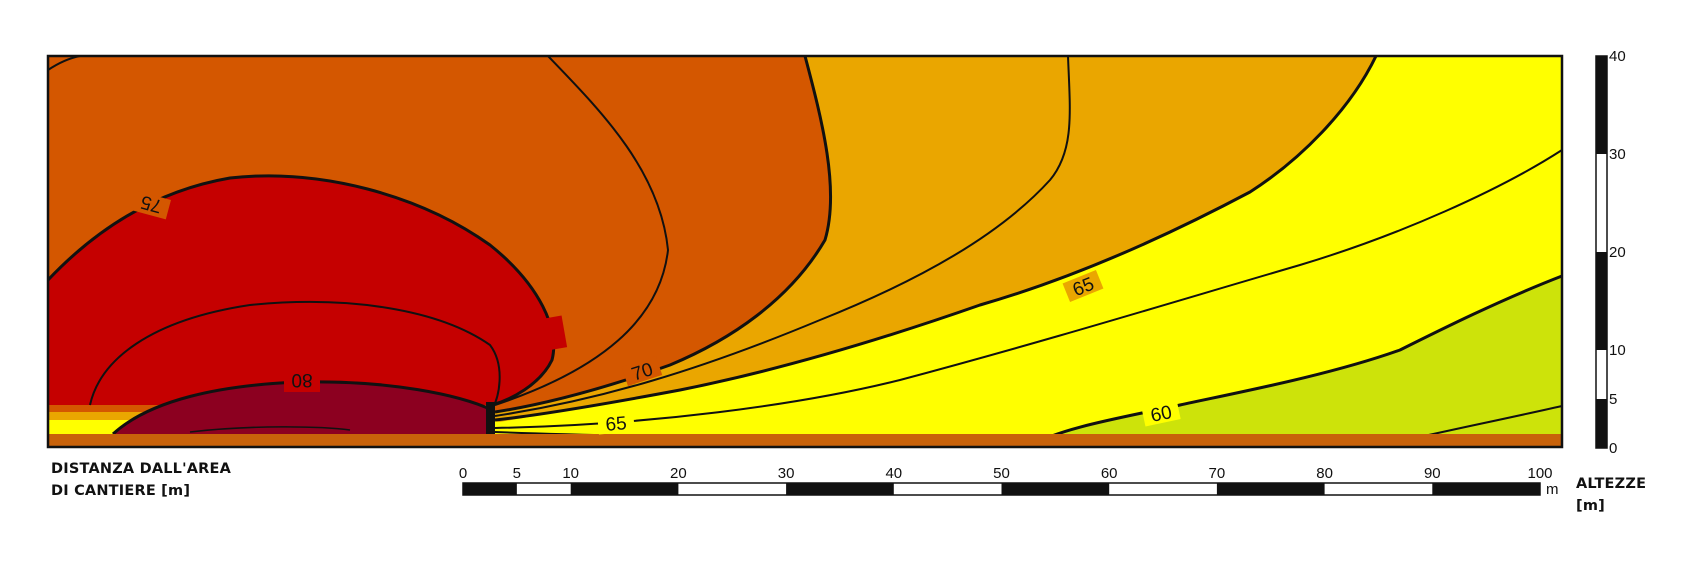 The width and height of the screenshot is (1685, 585). I want to click on ground-strip, so click(805, 440).